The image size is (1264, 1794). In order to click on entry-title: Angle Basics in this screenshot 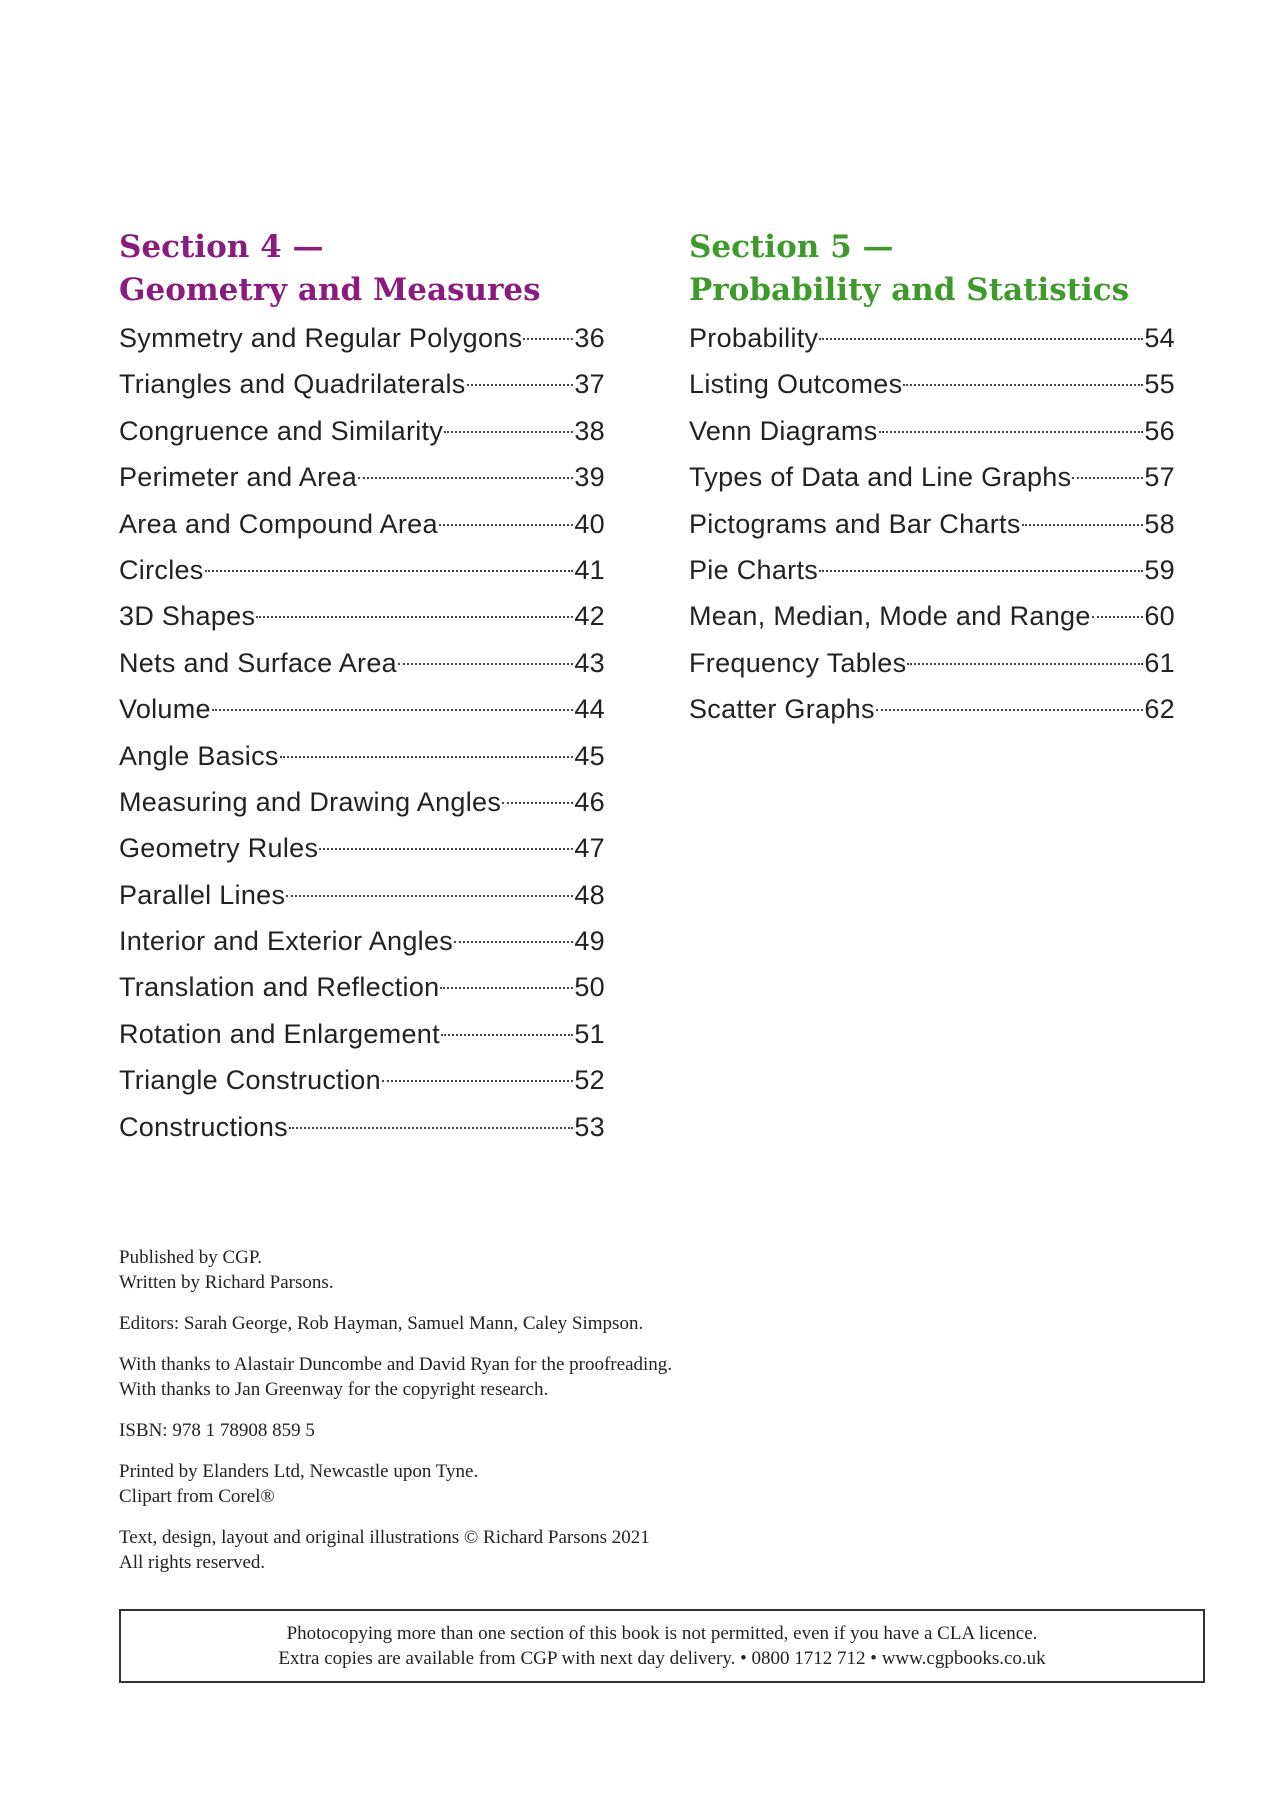, I will do `click(199, 755)`.